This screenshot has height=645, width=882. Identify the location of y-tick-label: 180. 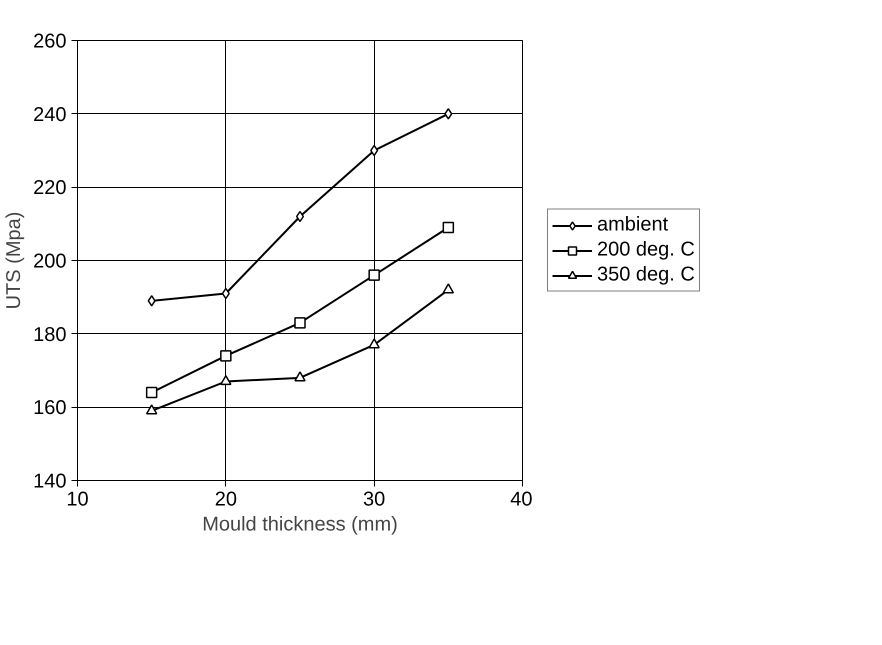
(50, 335).